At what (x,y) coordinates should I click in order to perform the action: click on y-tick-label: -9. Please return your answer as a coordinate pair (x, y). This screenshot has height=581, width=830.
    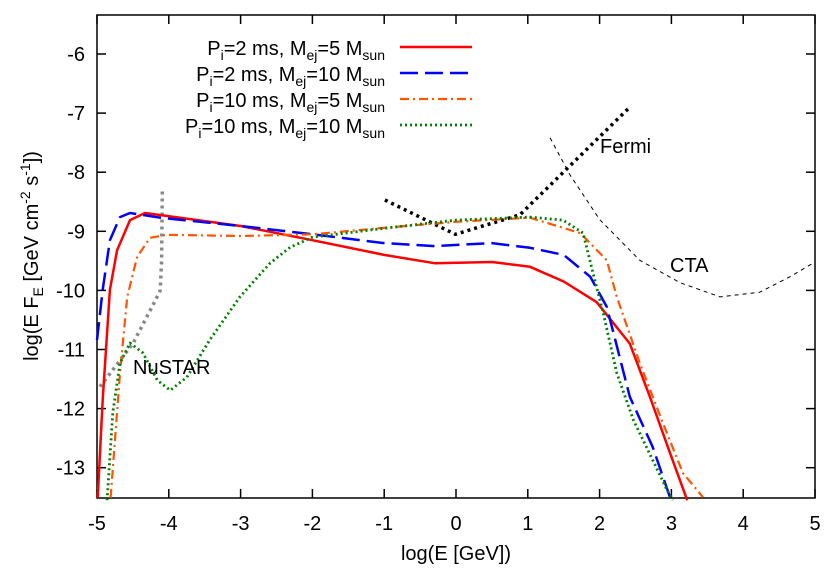
    Looking at the image, I should click on (76, 232).